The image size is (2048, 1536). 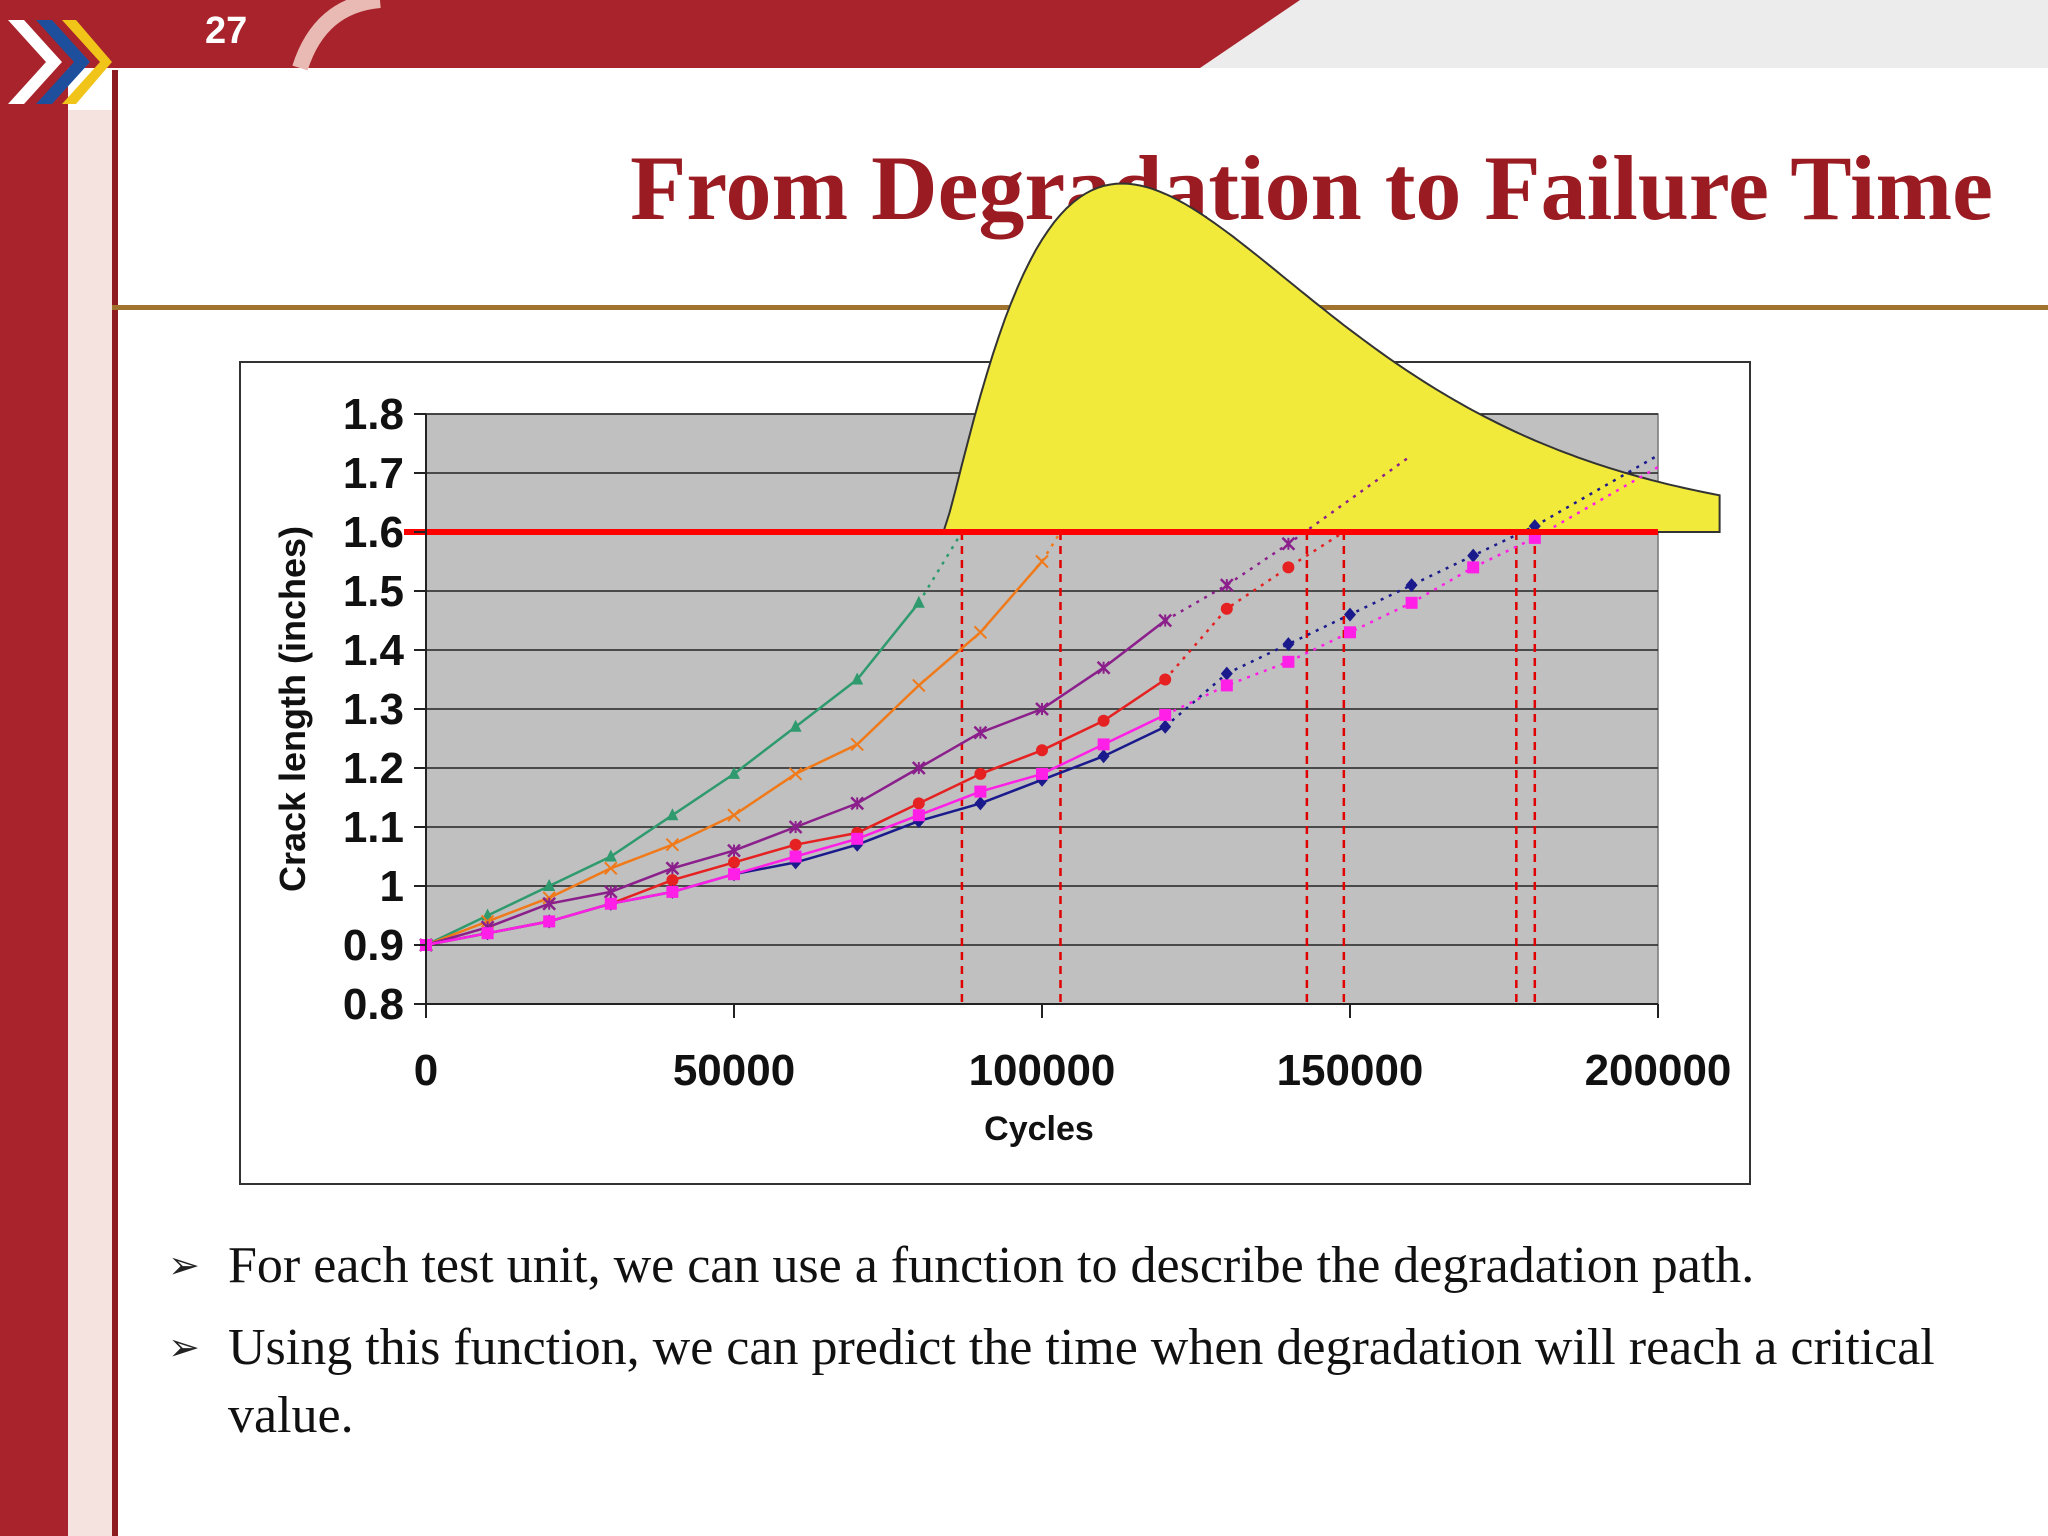 I want to click on x-axis-label: Cycles, so click(x=1039, y=1129).